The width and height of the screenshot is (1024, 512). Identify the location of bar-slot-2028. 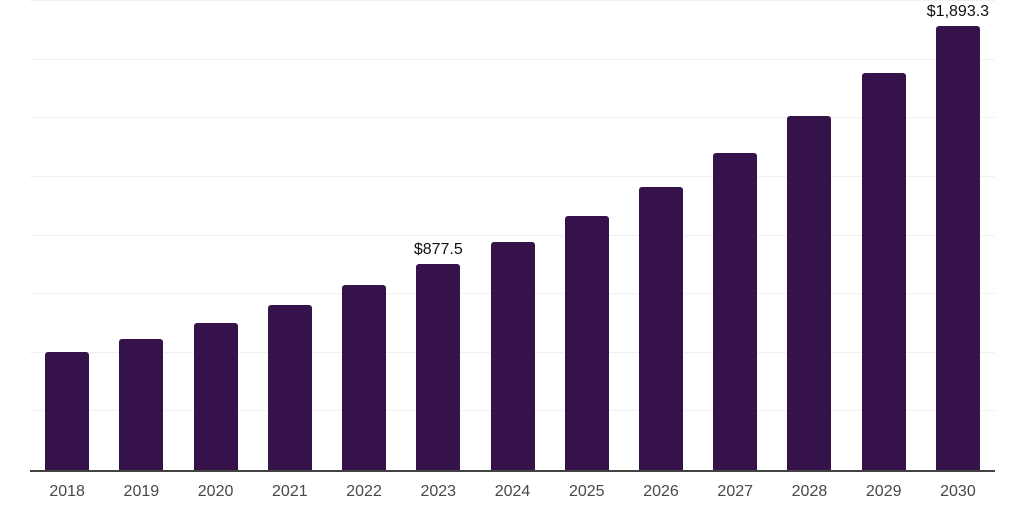
(809, 235).